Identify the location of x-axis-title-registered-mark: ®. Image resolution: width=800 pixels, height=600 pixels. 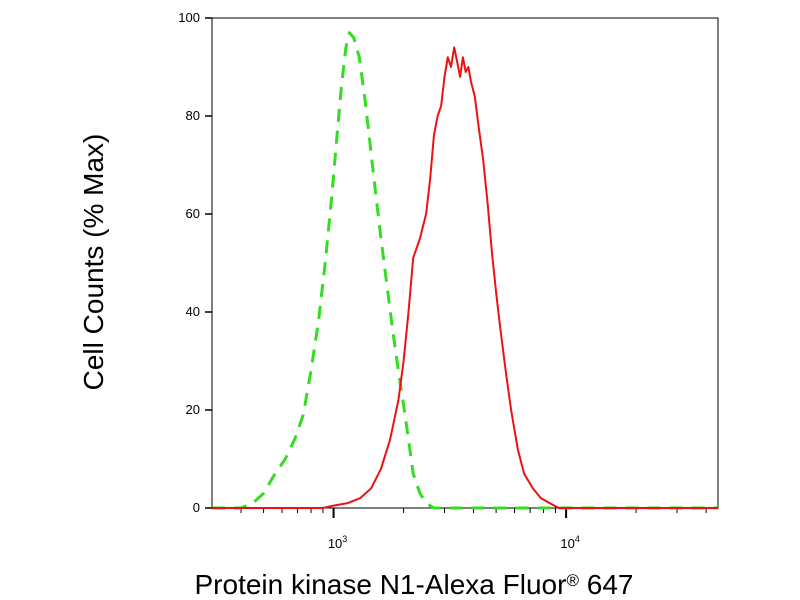
(572, 580).